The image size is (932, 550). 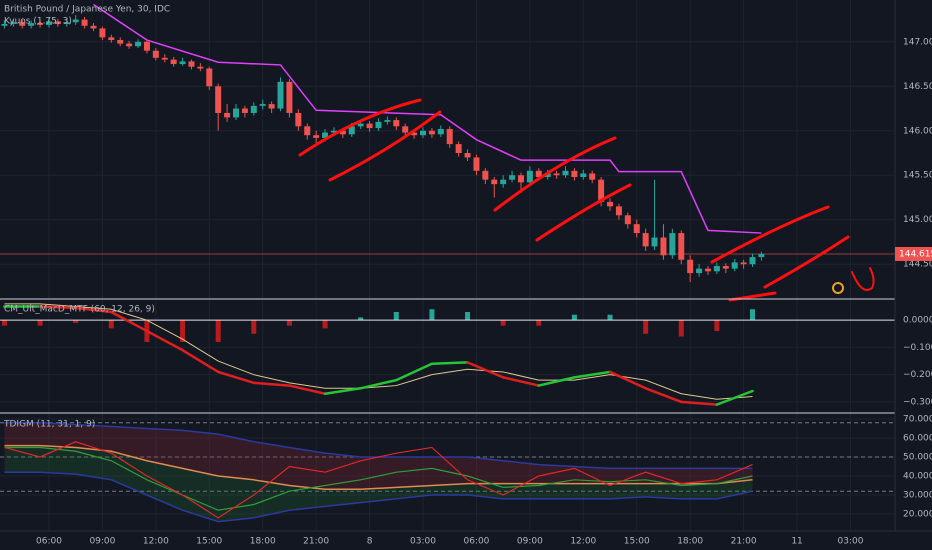 I want to click on y-tick-label: 50.0000, so click(x=917, y=457).